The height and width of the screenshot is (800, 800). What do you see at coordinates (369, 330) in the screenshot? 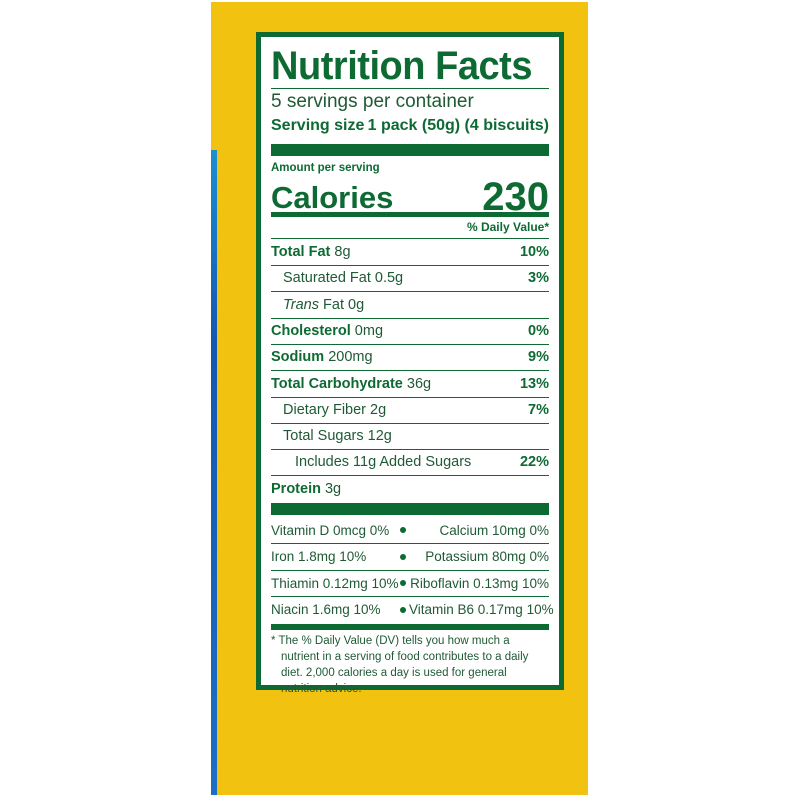
I see `nutrient-amount: 0mg` at bounding box center [369, 330].